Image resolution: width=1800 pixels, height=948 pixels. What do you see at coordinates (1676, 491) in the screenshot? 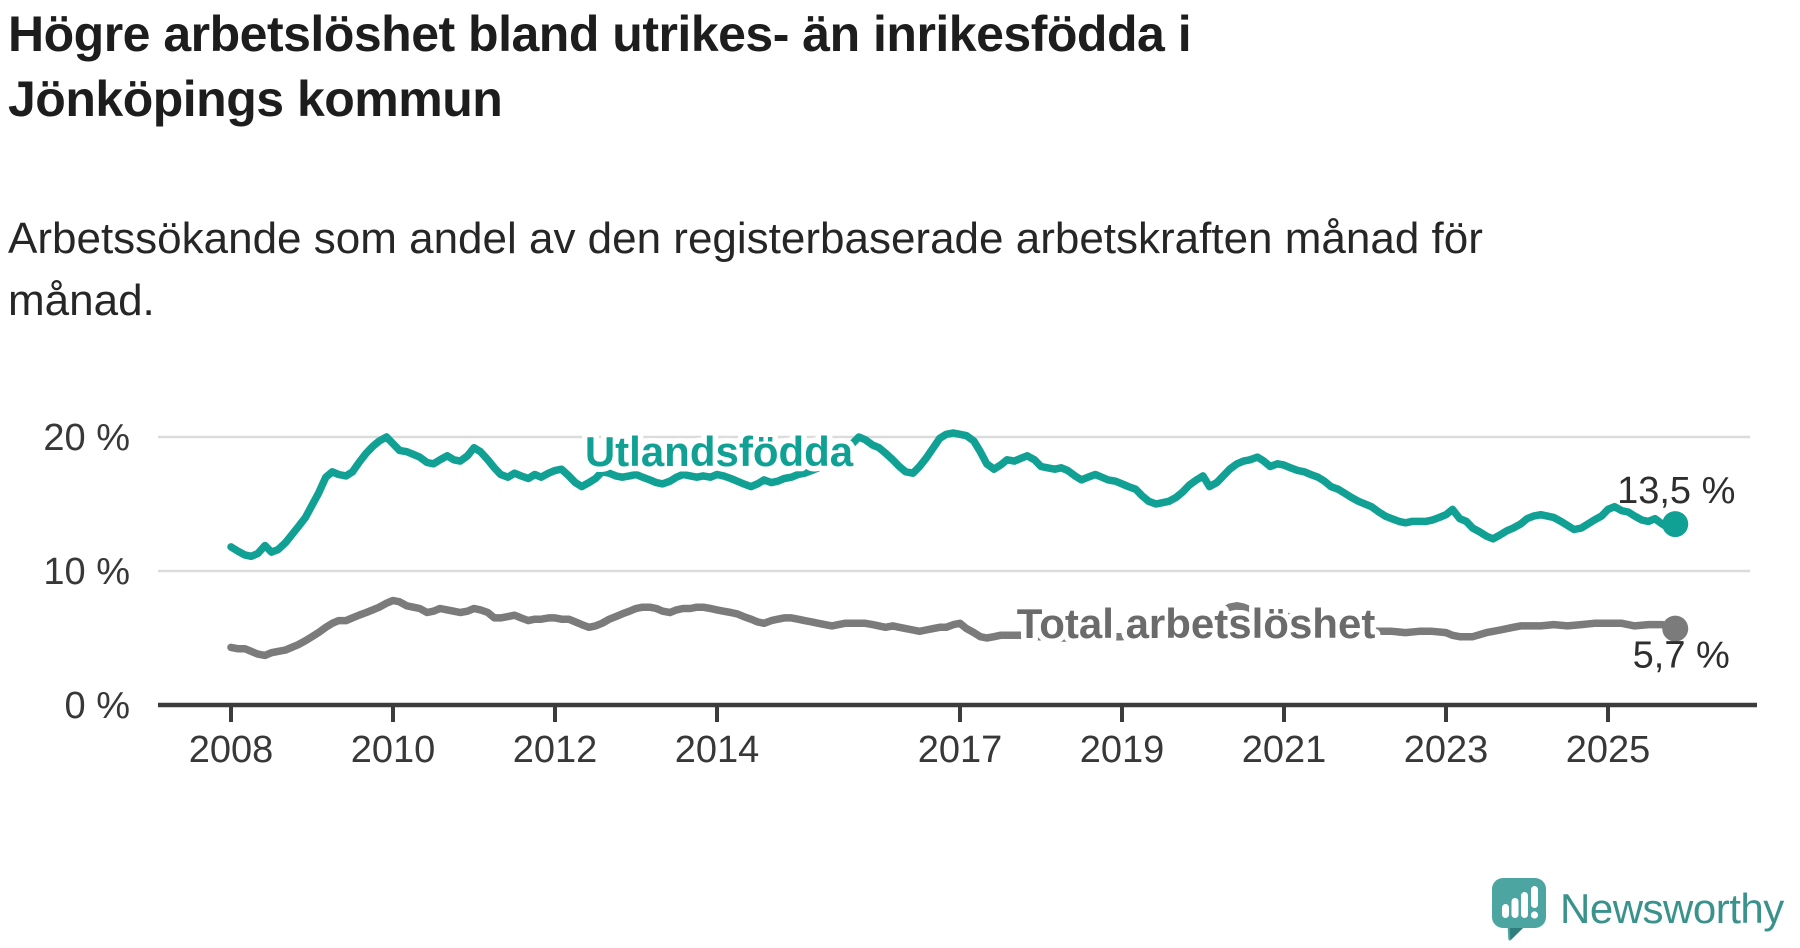
I see `end-value-label-utlandsfodda: 13,5 %` at bounding box center [1676, 491].